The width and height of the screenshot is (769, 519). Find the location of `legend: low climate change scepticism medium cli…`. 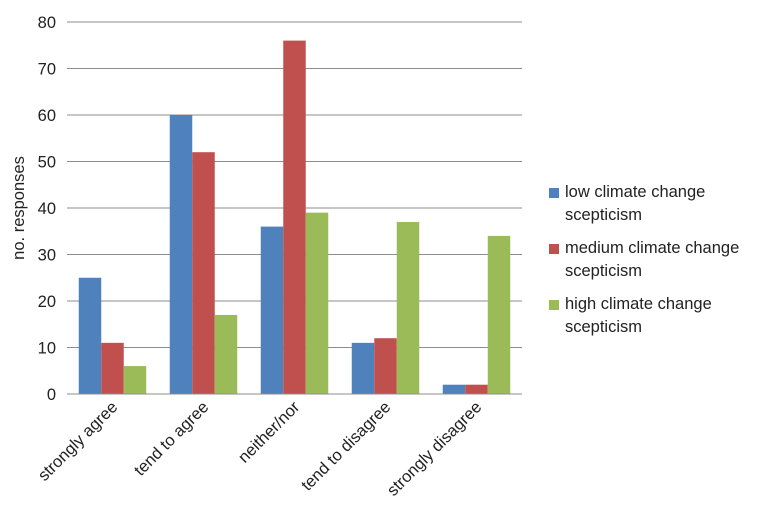

legend: low climate change scepticism medium cli… is located at coordinates (656, 265).